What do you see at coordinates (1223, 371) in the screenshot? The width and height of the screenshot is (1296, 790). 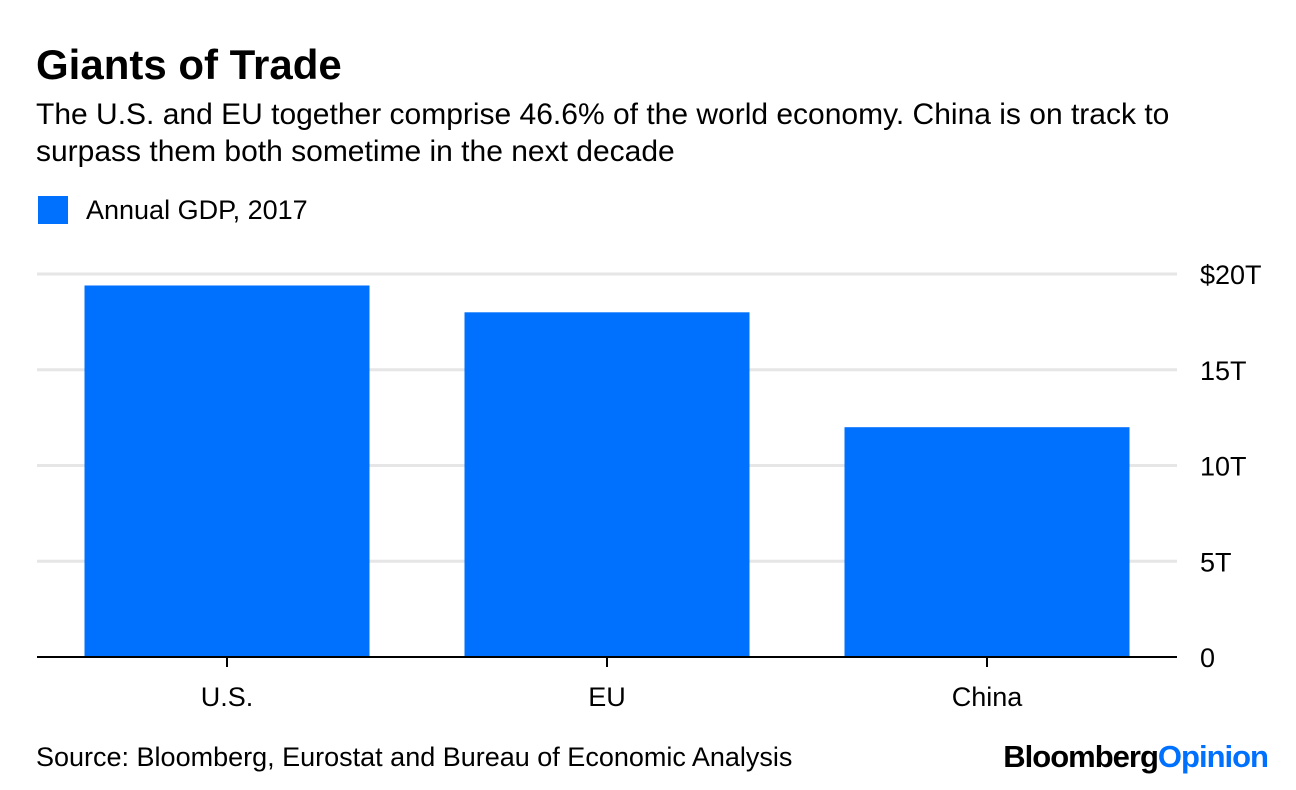 I see `y-tick-label-15: 15T` at bounding box center [1223, 371].